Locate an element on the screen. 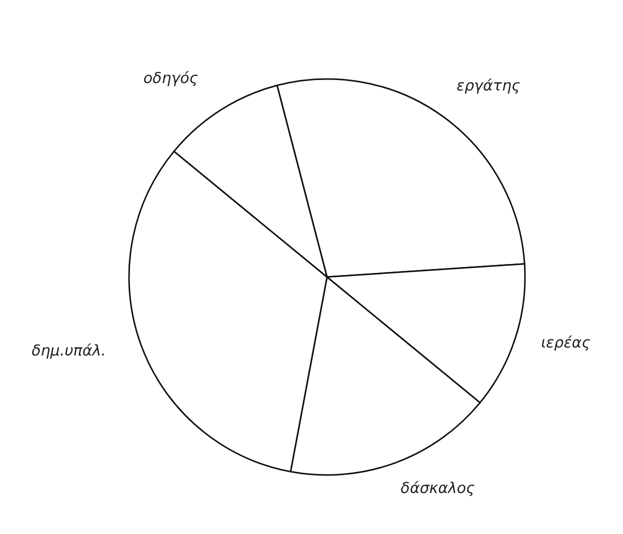 The image size is (623, 534). slice-label: οδηγός is located at coordinates (170, 78).